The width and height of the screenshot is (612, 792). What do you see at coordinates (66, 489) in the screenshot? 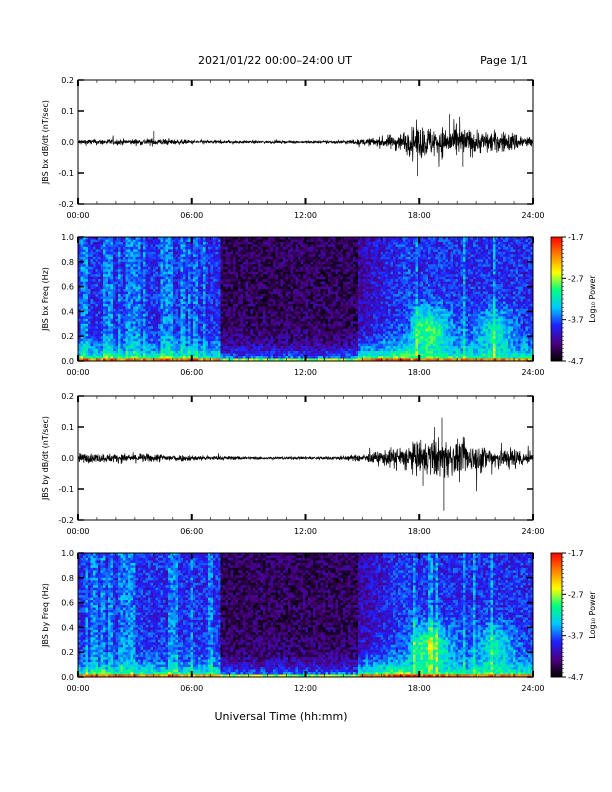
I see `y-tick-label: -0.1` at bounding box center [66, 489].